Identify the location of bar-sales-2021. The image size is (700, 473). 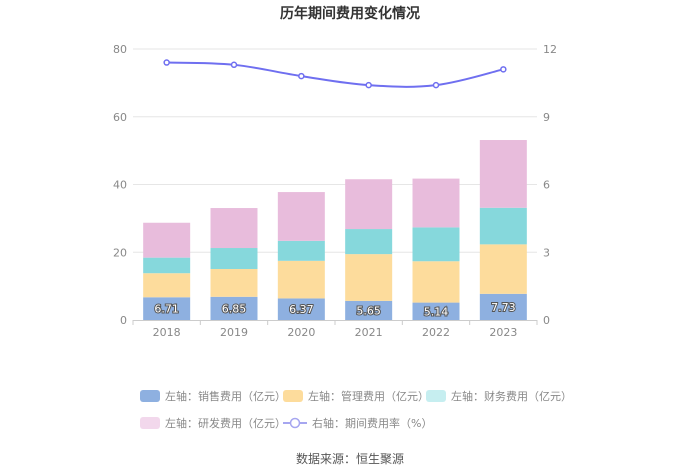
(369, 310).